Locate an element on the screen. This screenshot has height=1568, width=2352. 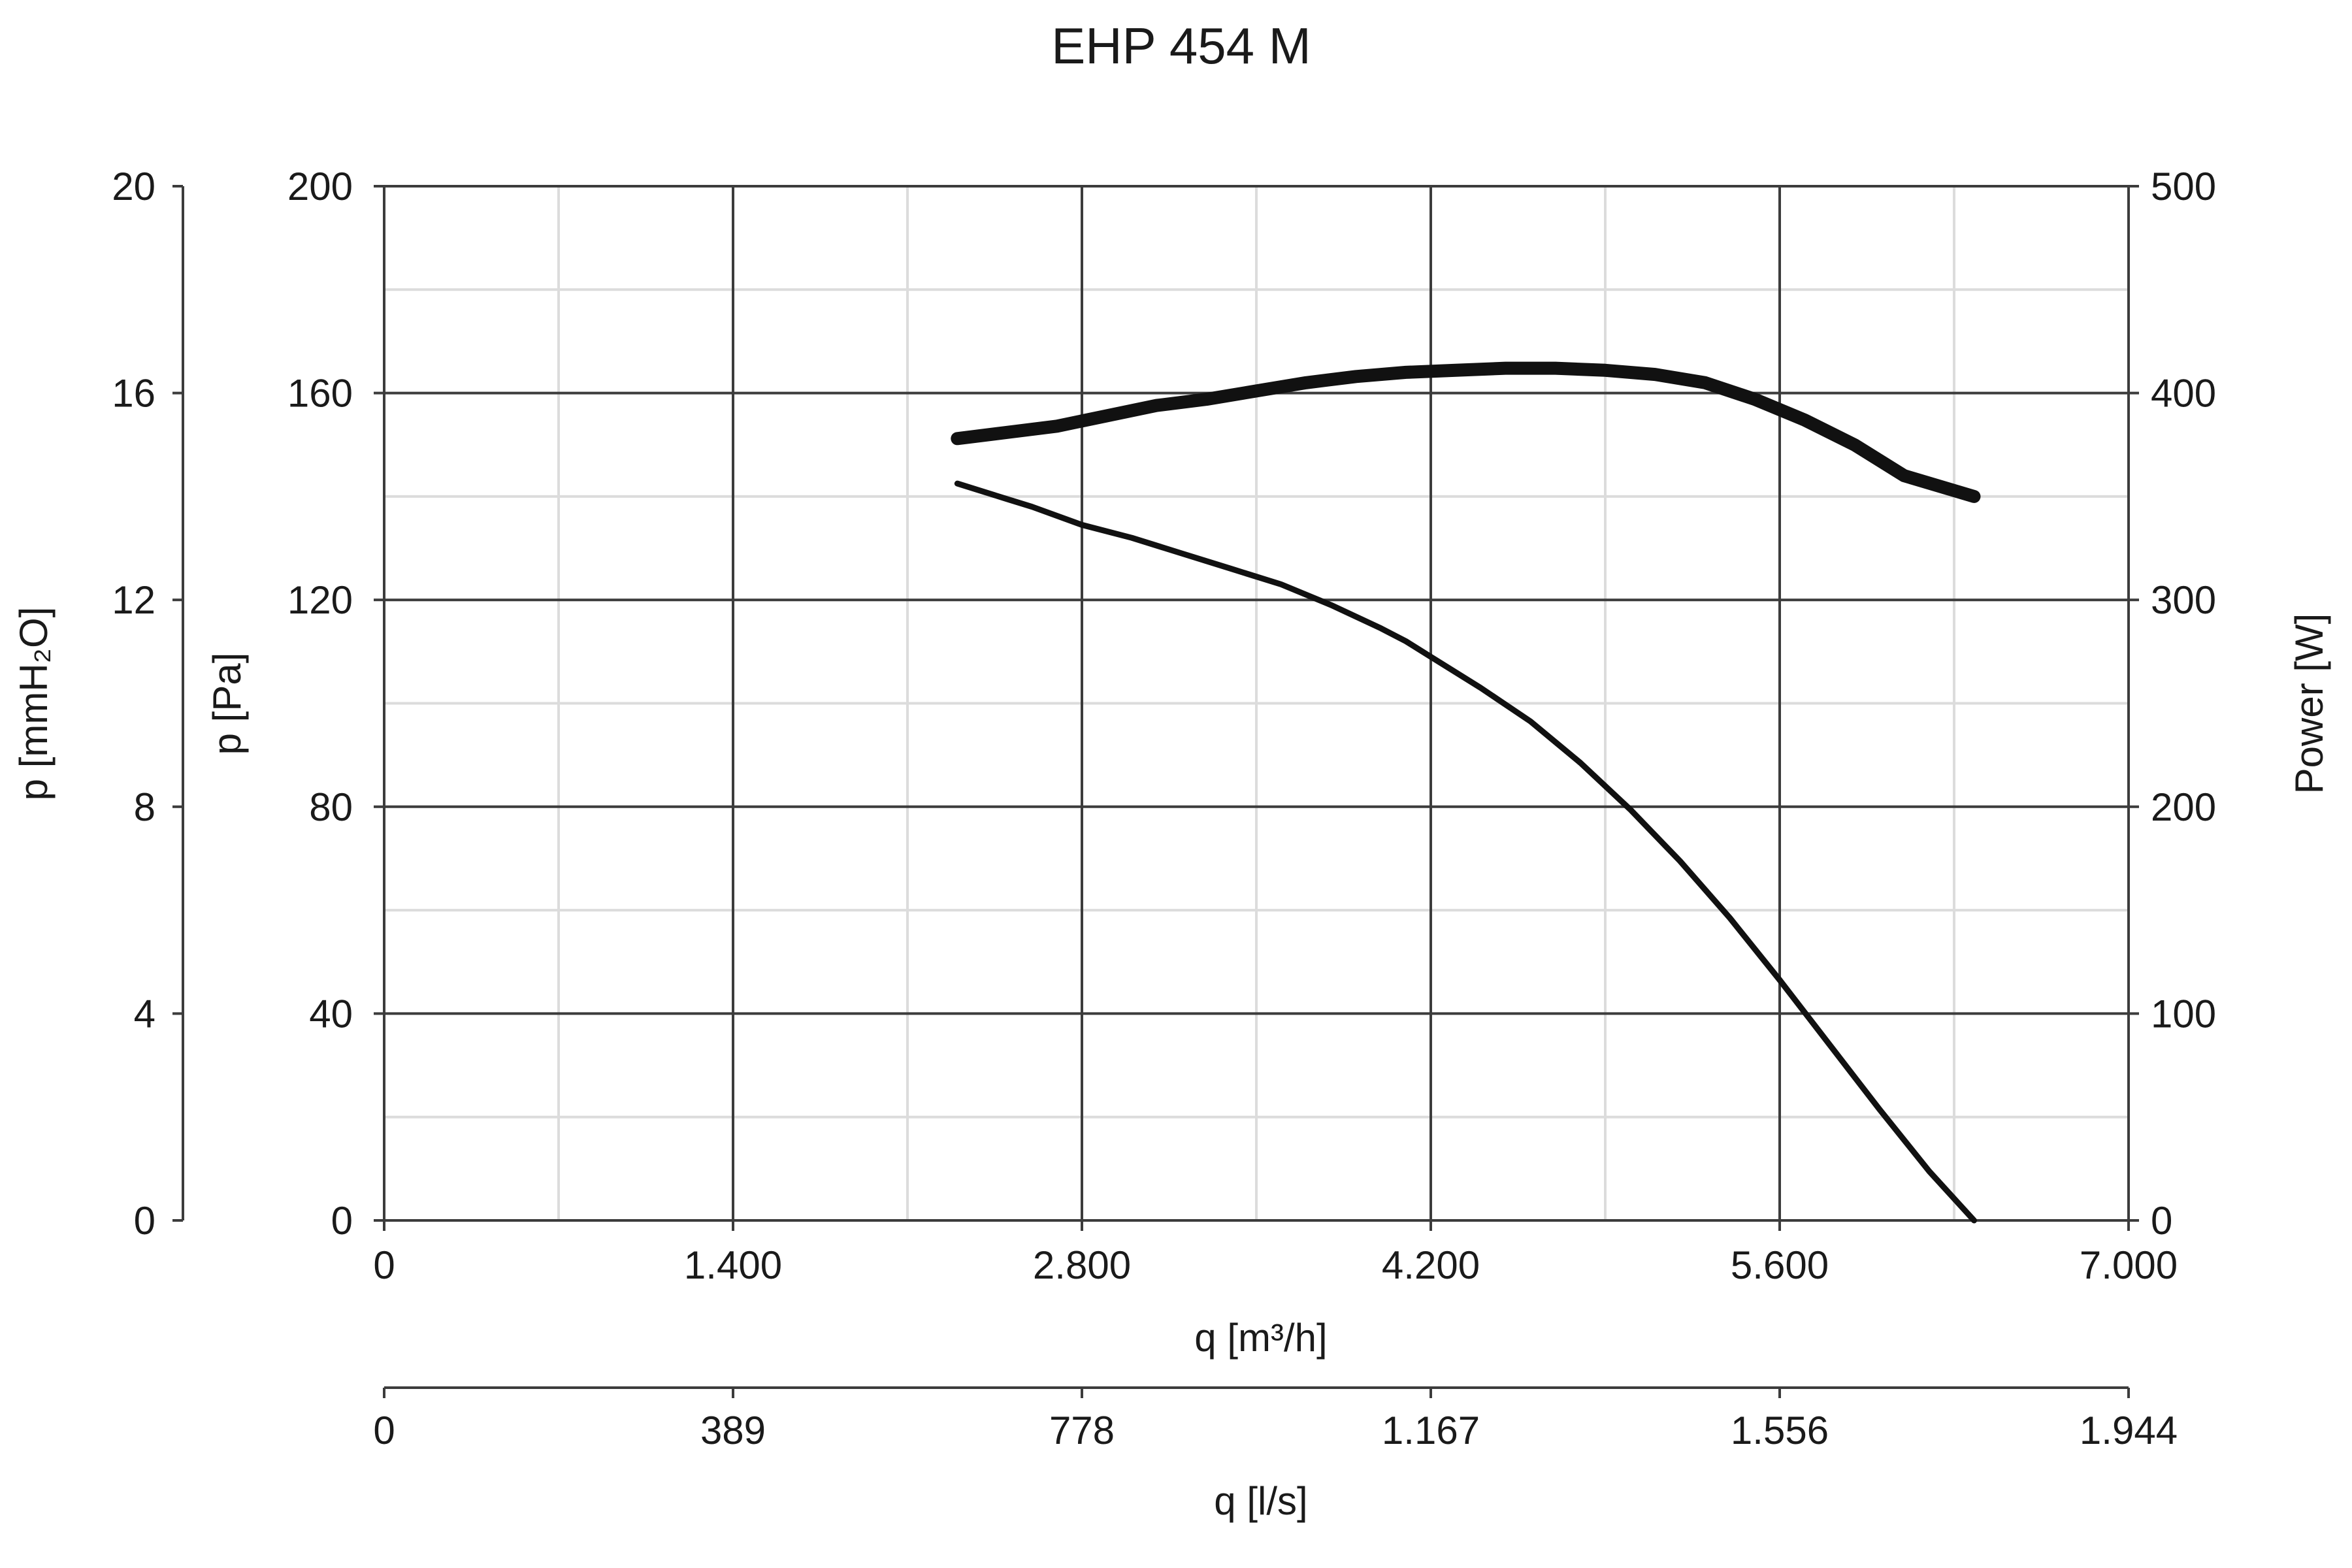
y-tick-label: 0 is located at coordinates (342, 1221).